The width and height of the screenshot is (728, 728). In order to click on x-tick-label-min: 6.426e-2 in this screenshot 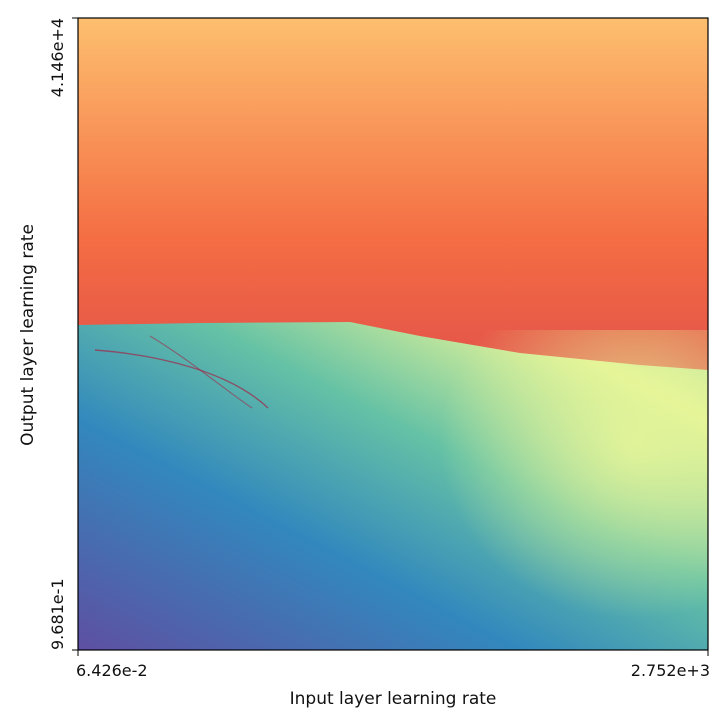, I will do `click(112, 670)`.